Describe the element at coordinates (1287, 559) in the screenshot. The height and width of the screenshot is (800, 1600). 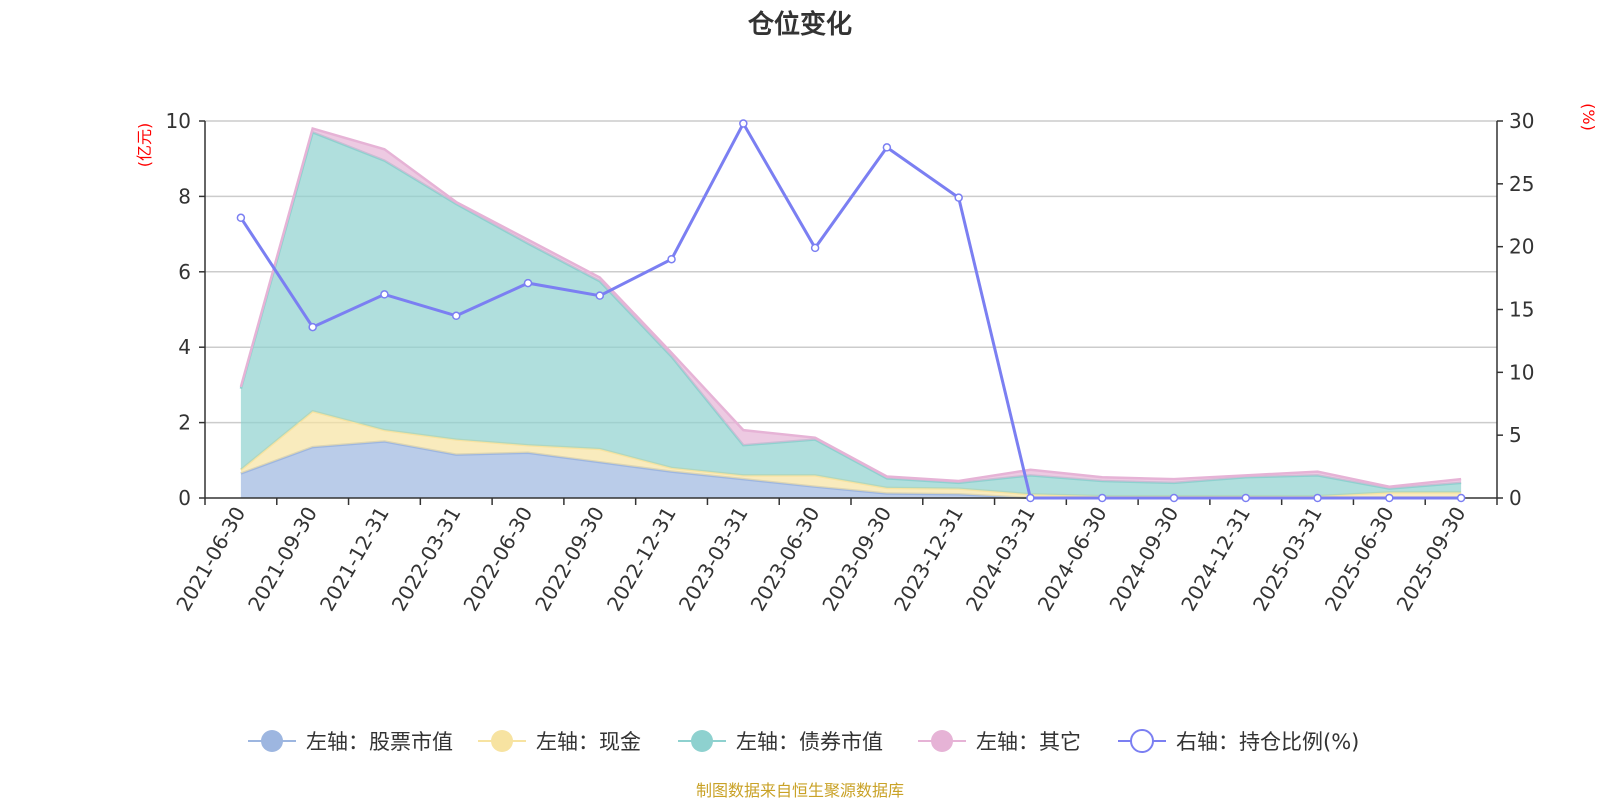
I see `x-tick-label: 2025-03-31` at that location.